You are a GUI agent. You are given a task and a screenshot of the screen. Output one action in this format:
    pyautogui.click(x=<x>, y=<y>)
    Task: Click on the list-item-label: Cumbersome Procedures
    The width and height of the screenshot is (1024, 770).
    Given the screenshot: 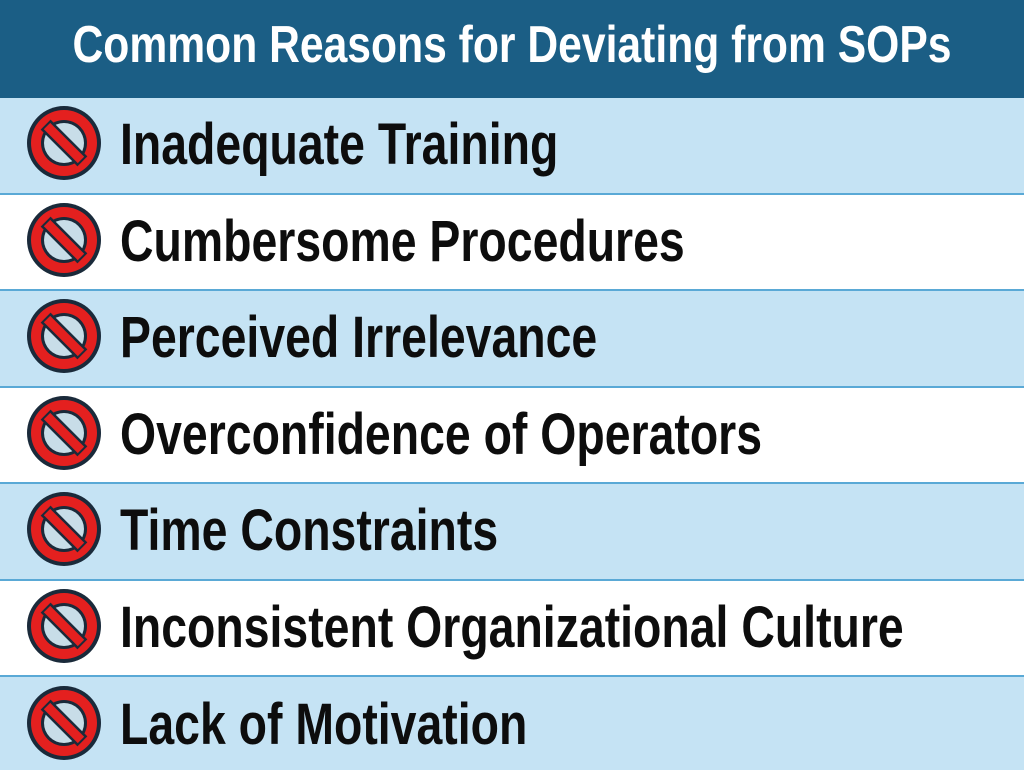 What is the action you would take?
    pyautogui.click(x=402, y=241)
    